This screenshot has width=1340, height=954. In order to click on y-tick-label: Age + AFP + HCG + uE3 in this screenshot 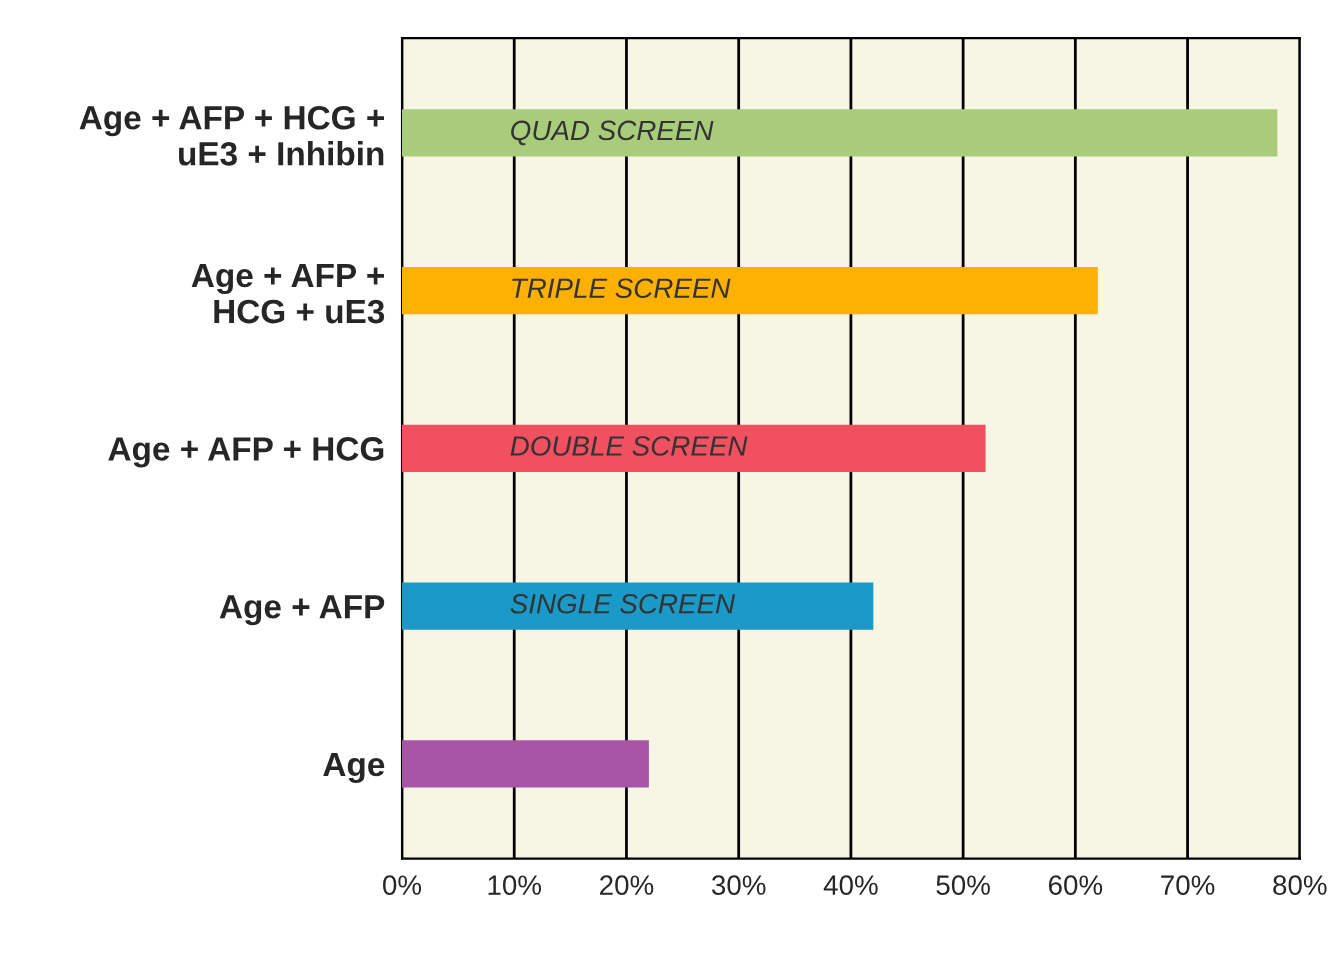, I will do `click(288, 294)`.